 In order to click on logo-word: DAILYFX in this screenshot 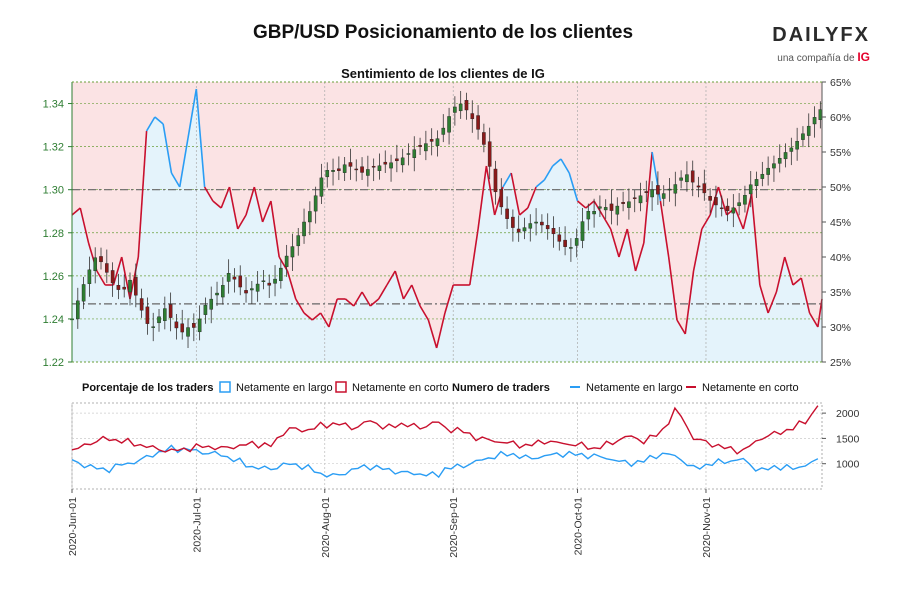, I will do `click(821, 35)`.